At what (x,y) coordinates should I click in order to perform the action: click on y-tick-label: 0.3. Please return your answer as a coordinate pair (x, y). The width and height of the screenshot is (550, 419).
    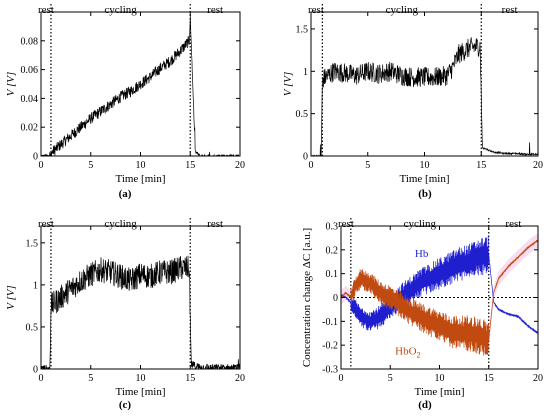
    Looking at the image, I should click on (332, 227).